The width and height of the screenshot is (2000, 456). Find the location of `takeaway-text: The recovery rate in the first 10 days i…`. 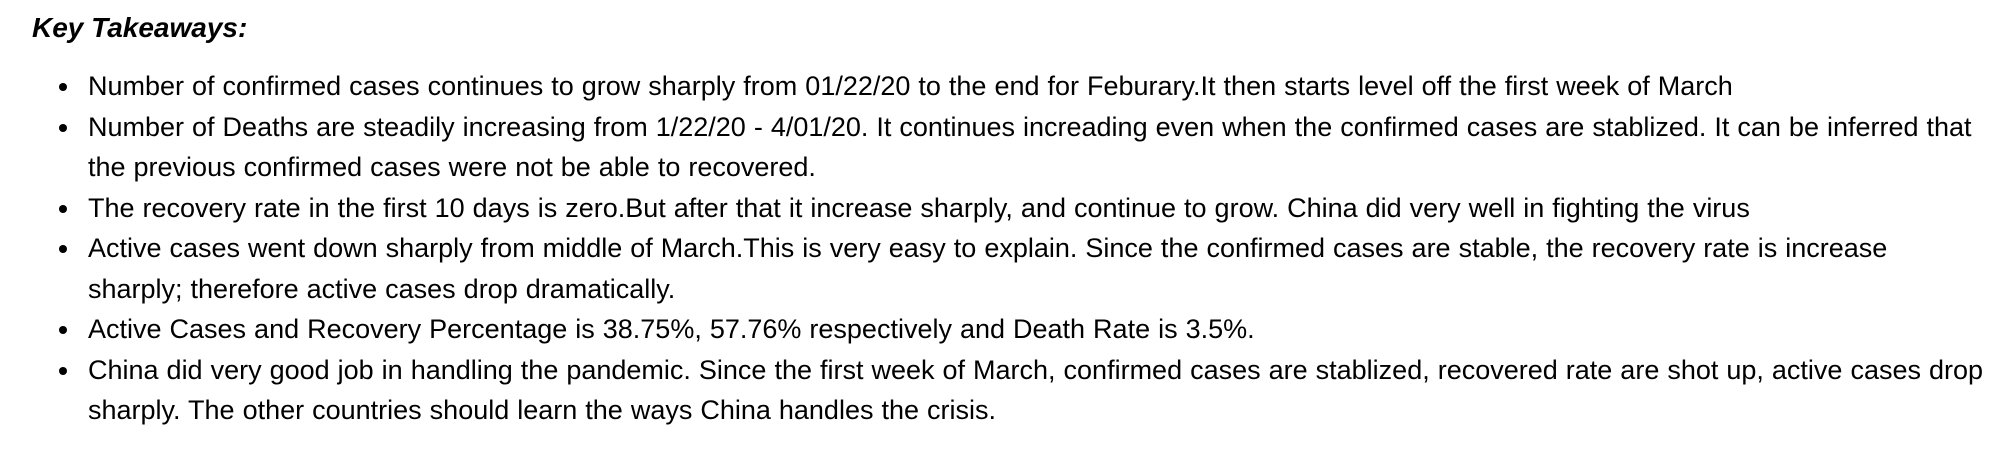

takeaway-text: The recovery rate in the first 10 days i… is located at coordinates (919, 207).